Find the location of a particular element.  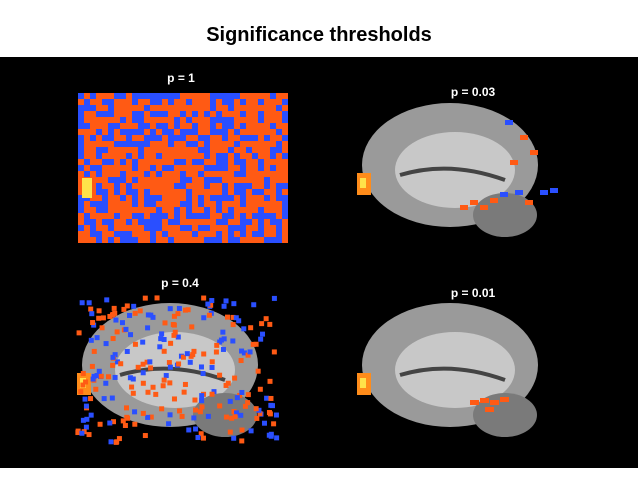

sulcus is located at coordinates (452, 374).